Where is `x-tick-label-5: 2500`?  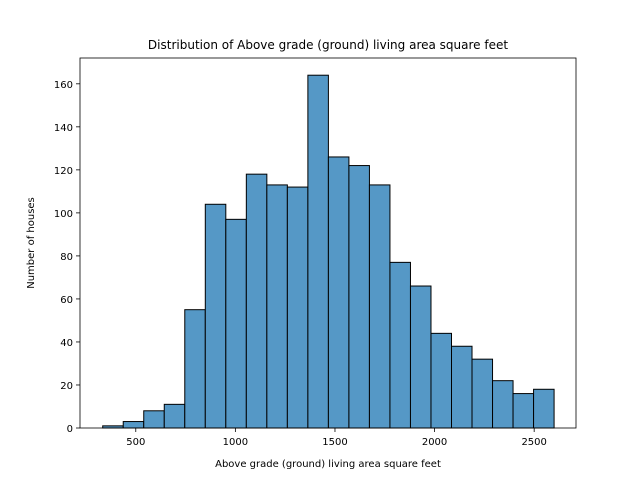
x-tick-label-5: 2500 is located at coordinates (533, 442).